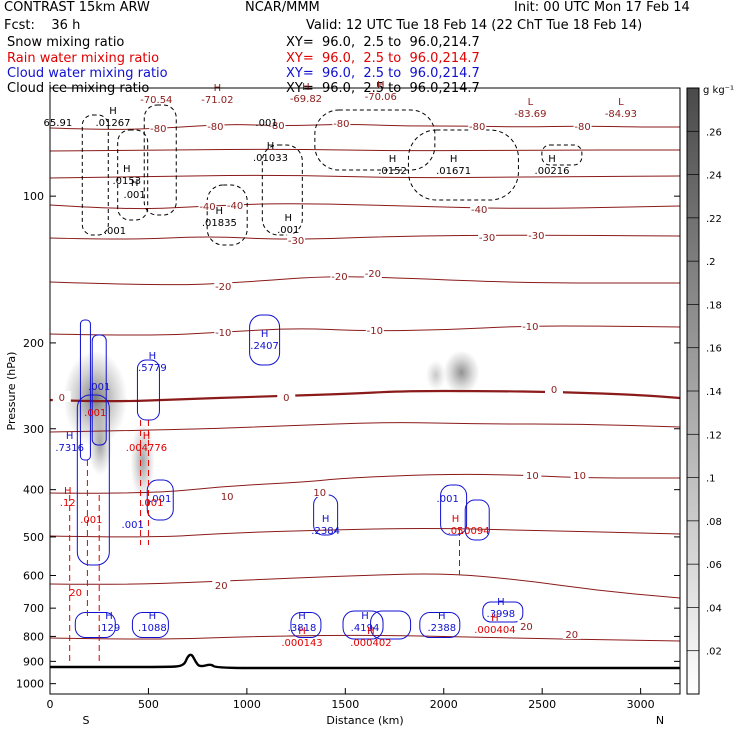 The image size is (740, 740). Describe the element at coordinates (69, 448) in the screenshot. I see `cloud-water-maximum-value: .7316` at that location.